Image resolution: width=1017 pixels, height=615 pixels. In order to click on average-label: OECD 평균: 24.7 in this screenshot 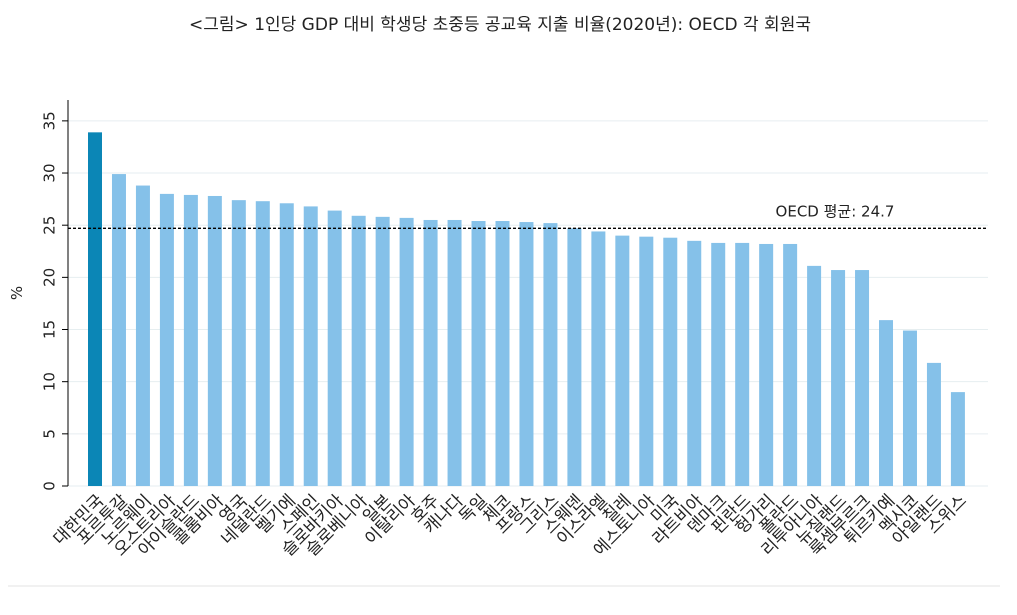, I will do `click(835, 211)`.